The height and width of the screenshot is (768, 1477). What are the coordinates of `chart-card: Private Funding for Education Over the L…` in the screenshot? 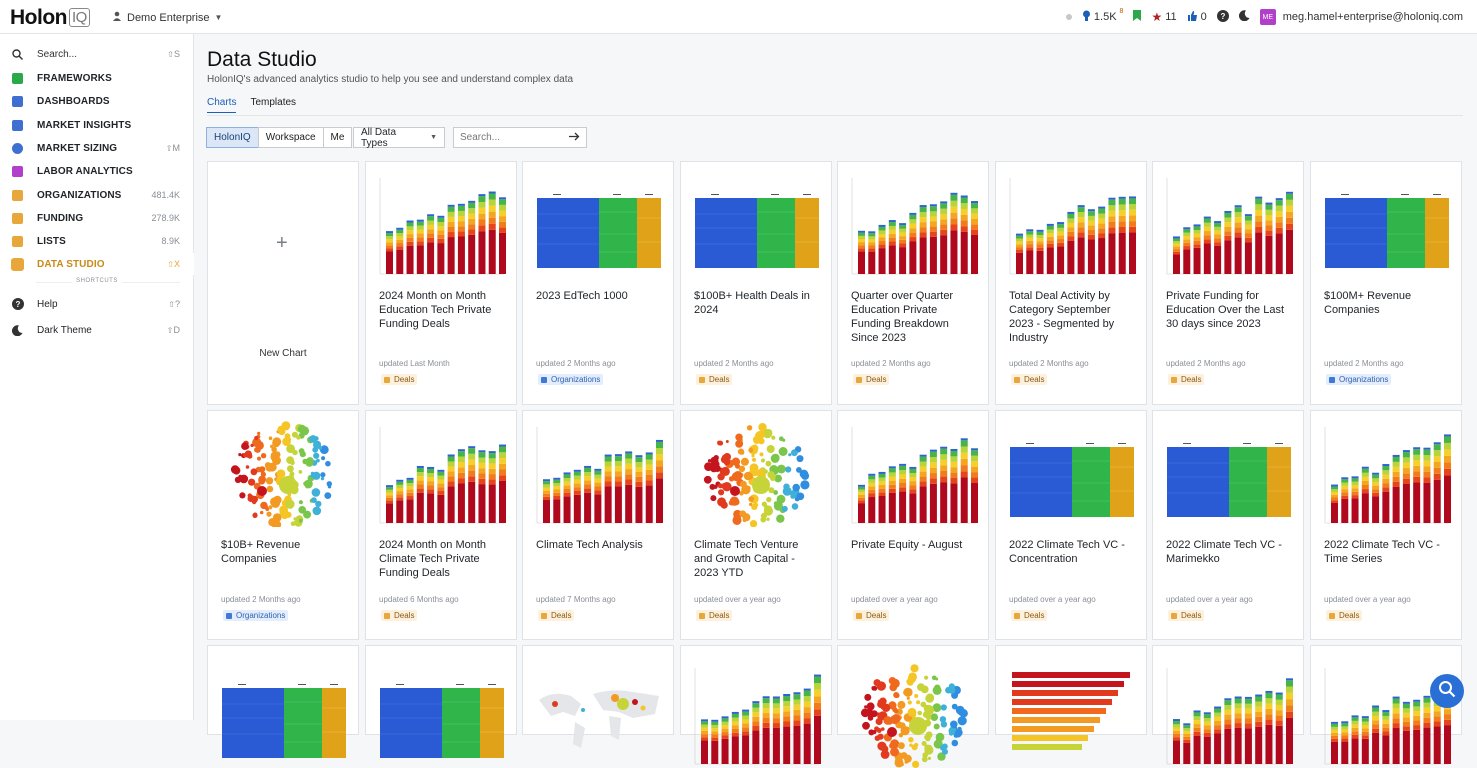 It's located at (1228, 283).